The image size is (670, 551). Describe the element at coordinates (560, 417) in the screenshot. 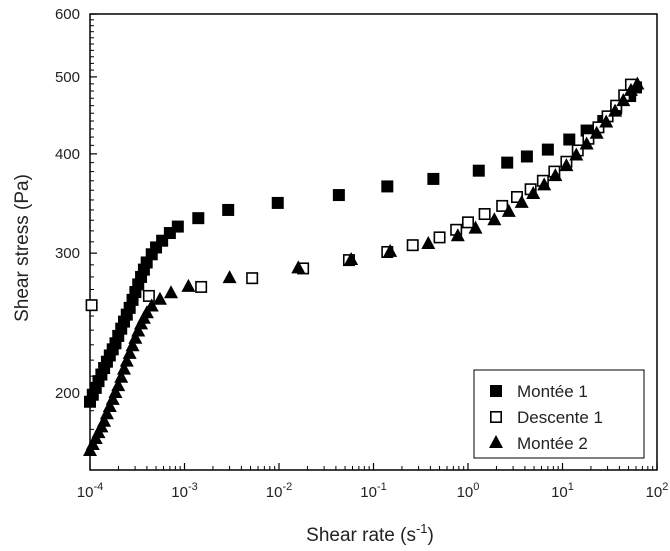

I see `legend-label: Descente 1` at that location.